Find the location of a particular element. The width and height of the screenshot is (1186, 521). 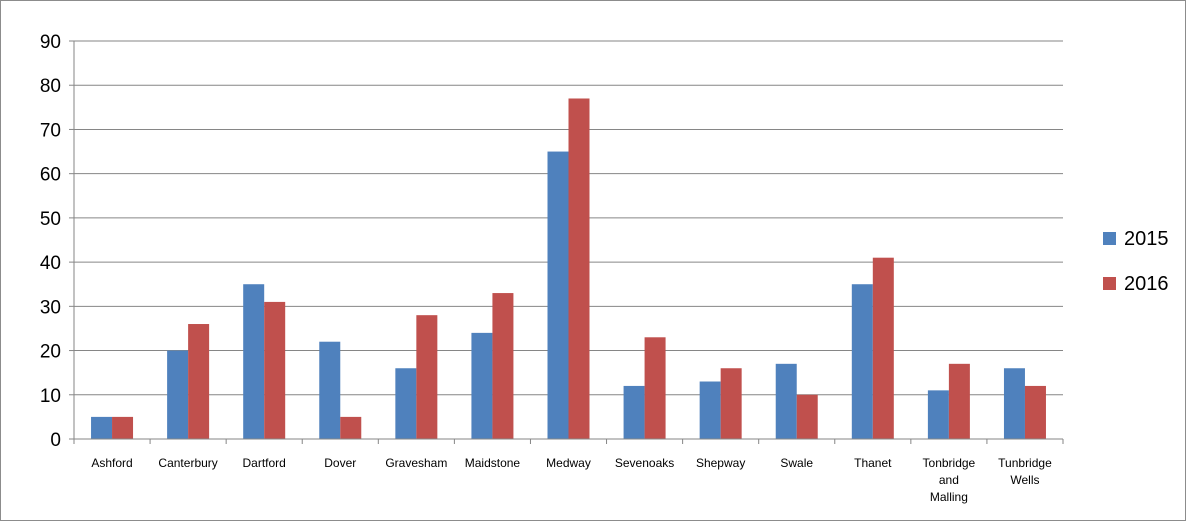

y-tick-label: 70 is located at coordinates (50, 130).